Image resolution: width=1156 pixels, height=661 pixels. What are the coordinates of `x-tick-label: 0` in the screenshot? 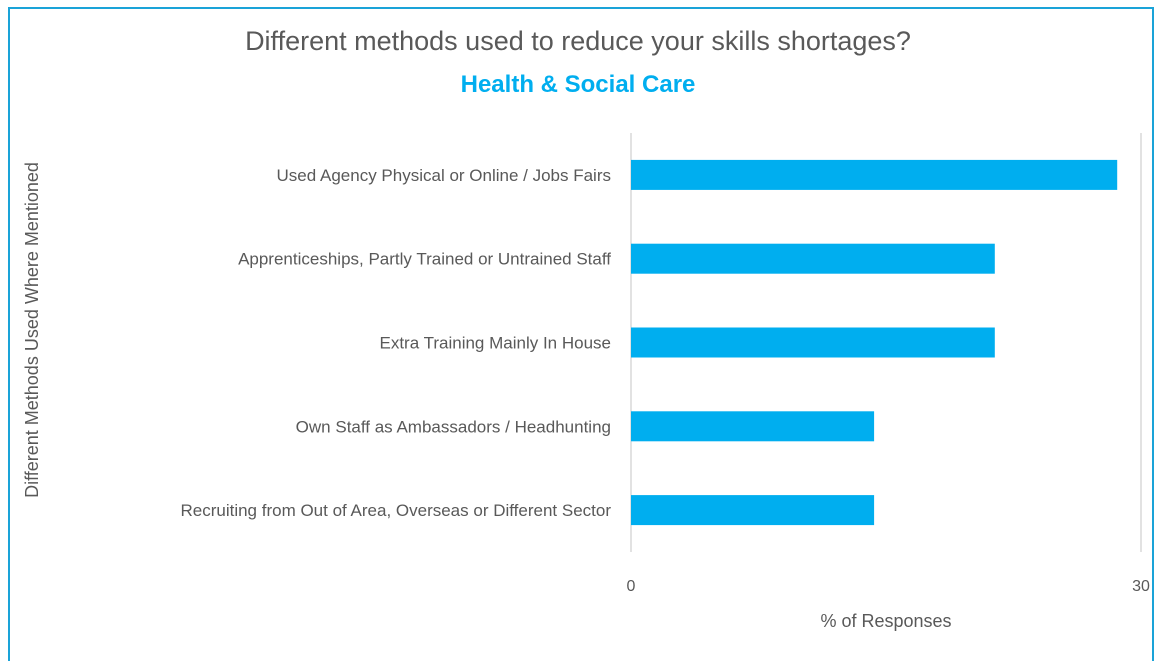 It's located at (631, 586).